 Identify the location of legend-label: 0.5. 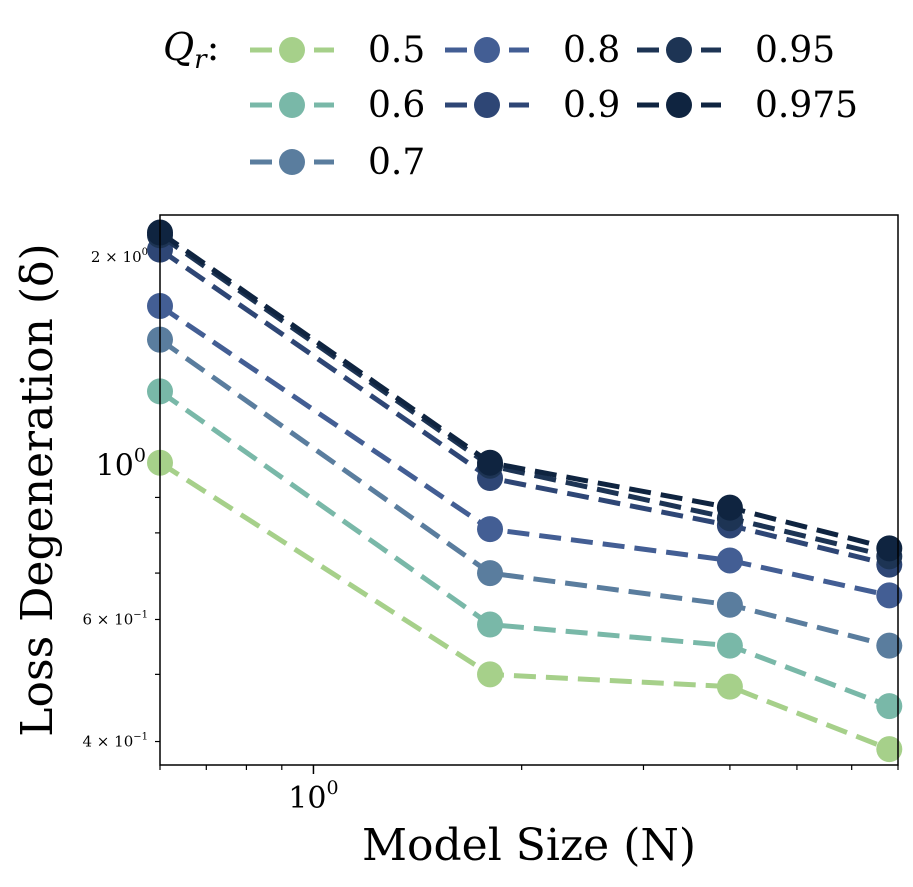
(396, 50).